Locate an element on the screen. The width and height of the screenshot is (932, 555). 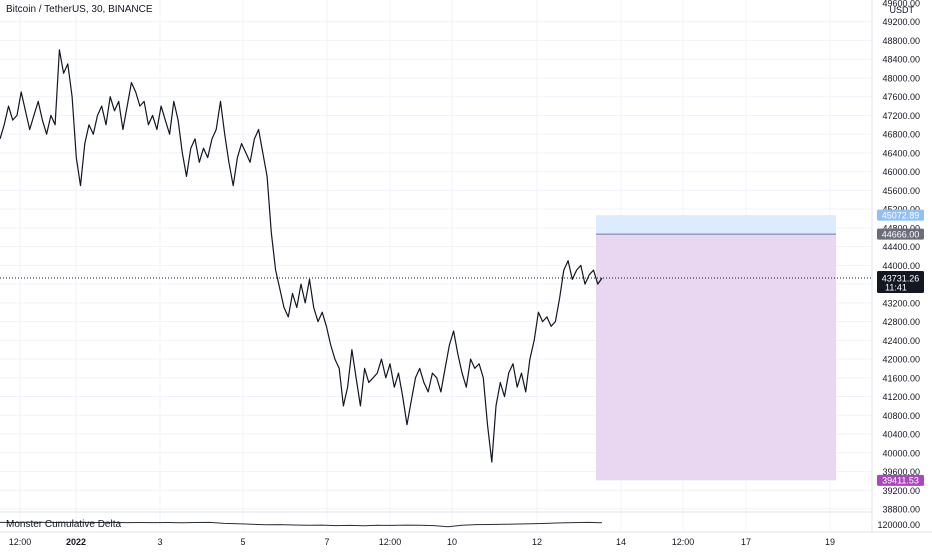
y-tick-label: 44400.00 is located at coordinates (901, 247).